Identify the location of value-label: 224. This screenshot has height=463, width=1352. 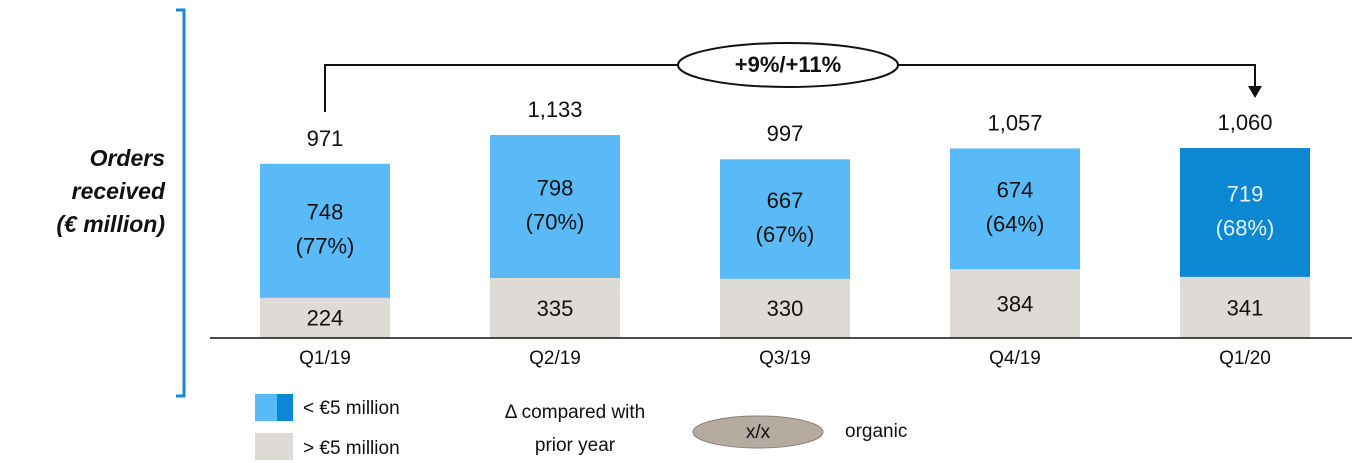
(325, 318).